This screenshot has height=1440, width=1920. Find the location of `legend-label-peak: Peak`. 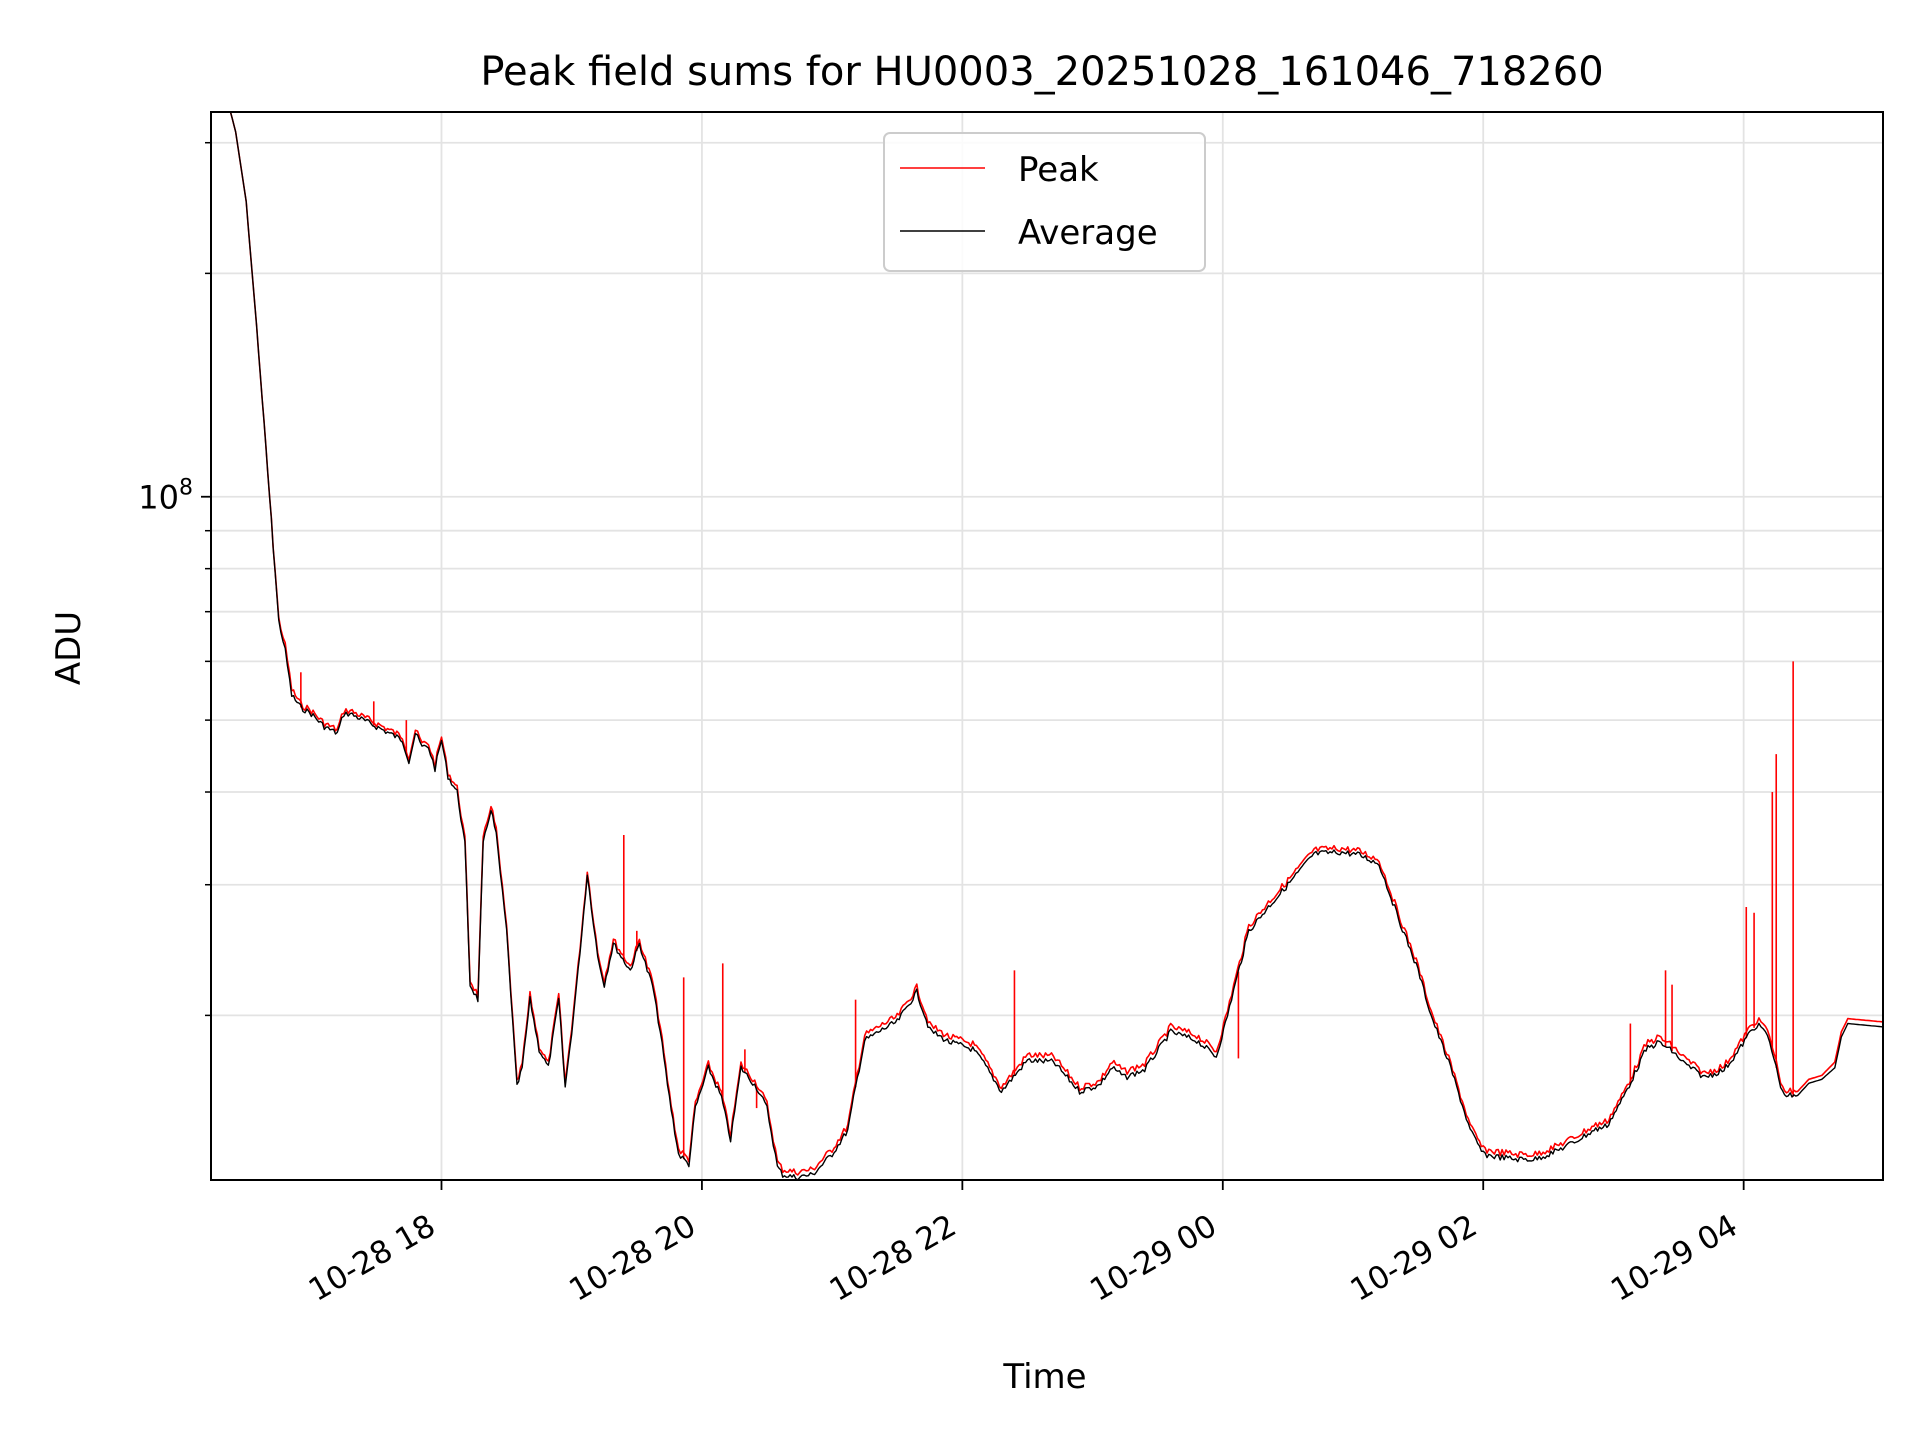

legend-label-peak: Peak is located at coordinates (1058, 170).